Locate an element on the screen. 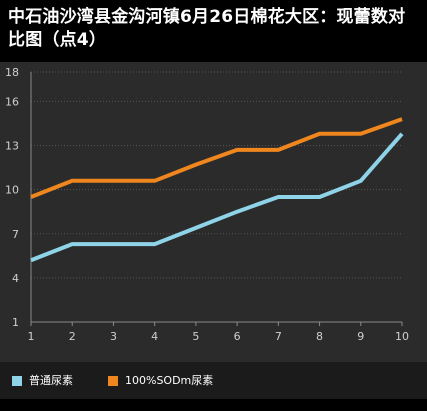  x-tick-label: 10 is located at coordinates (402, 336).